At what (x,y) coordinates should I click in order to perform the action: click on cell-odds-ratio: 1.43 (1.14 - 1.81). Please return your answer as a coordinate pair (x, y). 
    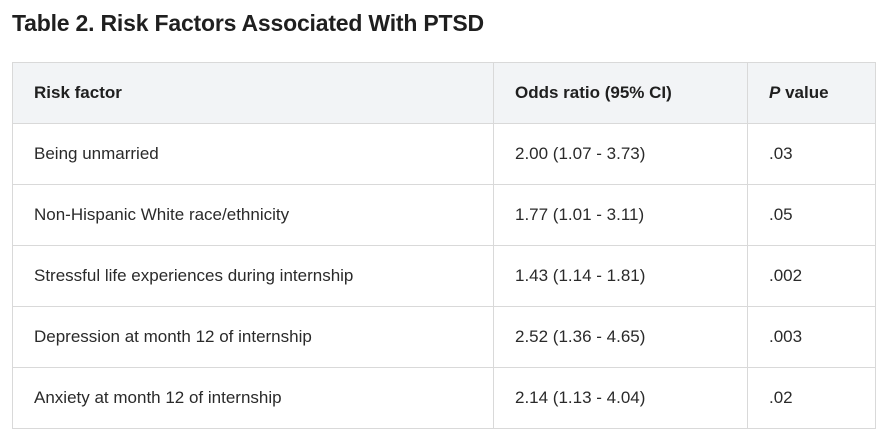
    Looking at the image, I should click on (620, 276).